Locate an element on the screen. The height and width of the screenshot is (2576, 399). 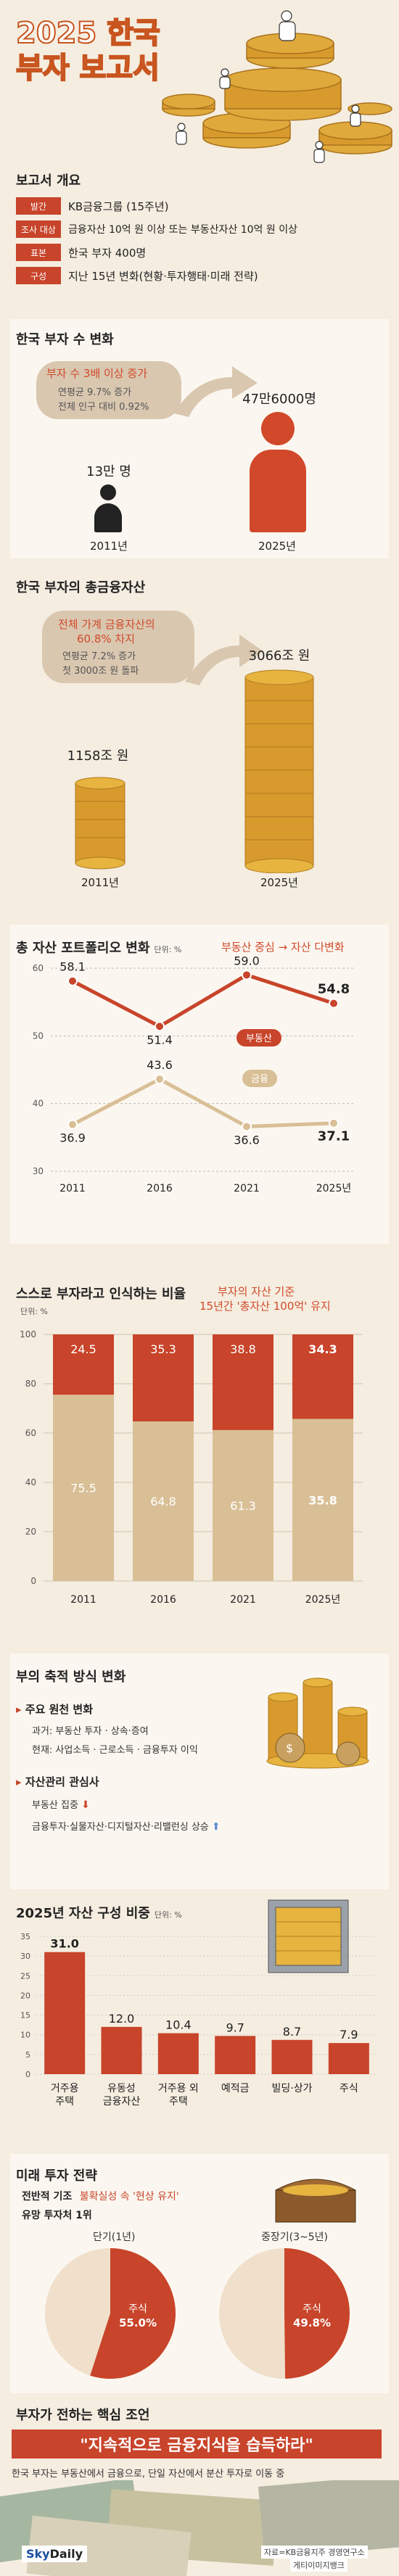
assets-note-sub2: 첫 3000조 원 돌파 is located at coordinates (100, 671).